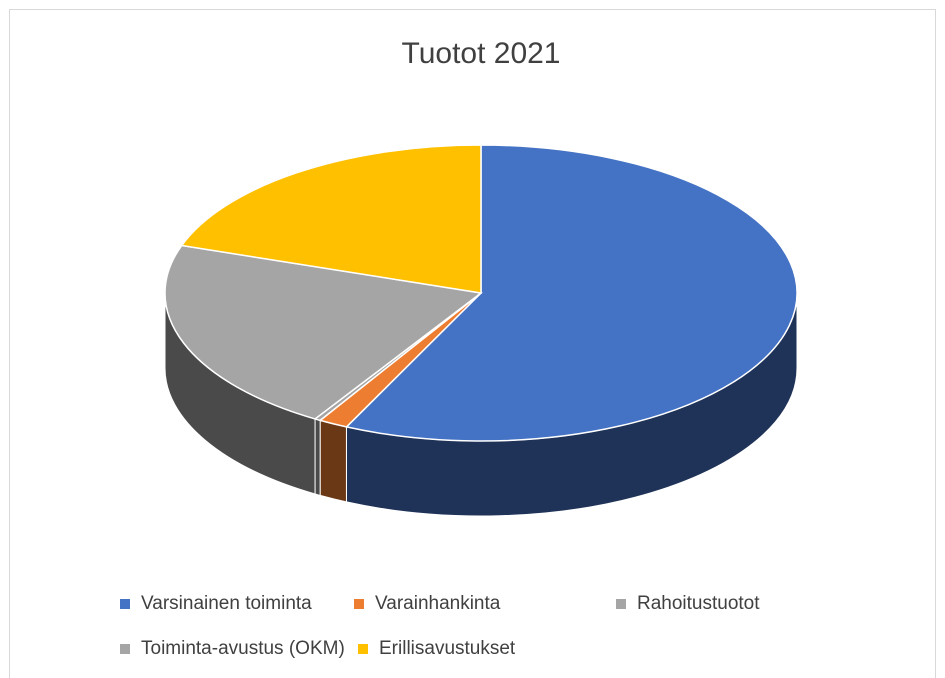 This screenshot has height=678, width=945. What do you see at coordinates (243, 648) in the screenshot?
I see `legend-label: Toiminta-avustus (OKM)` at bounding box center [243, 648].